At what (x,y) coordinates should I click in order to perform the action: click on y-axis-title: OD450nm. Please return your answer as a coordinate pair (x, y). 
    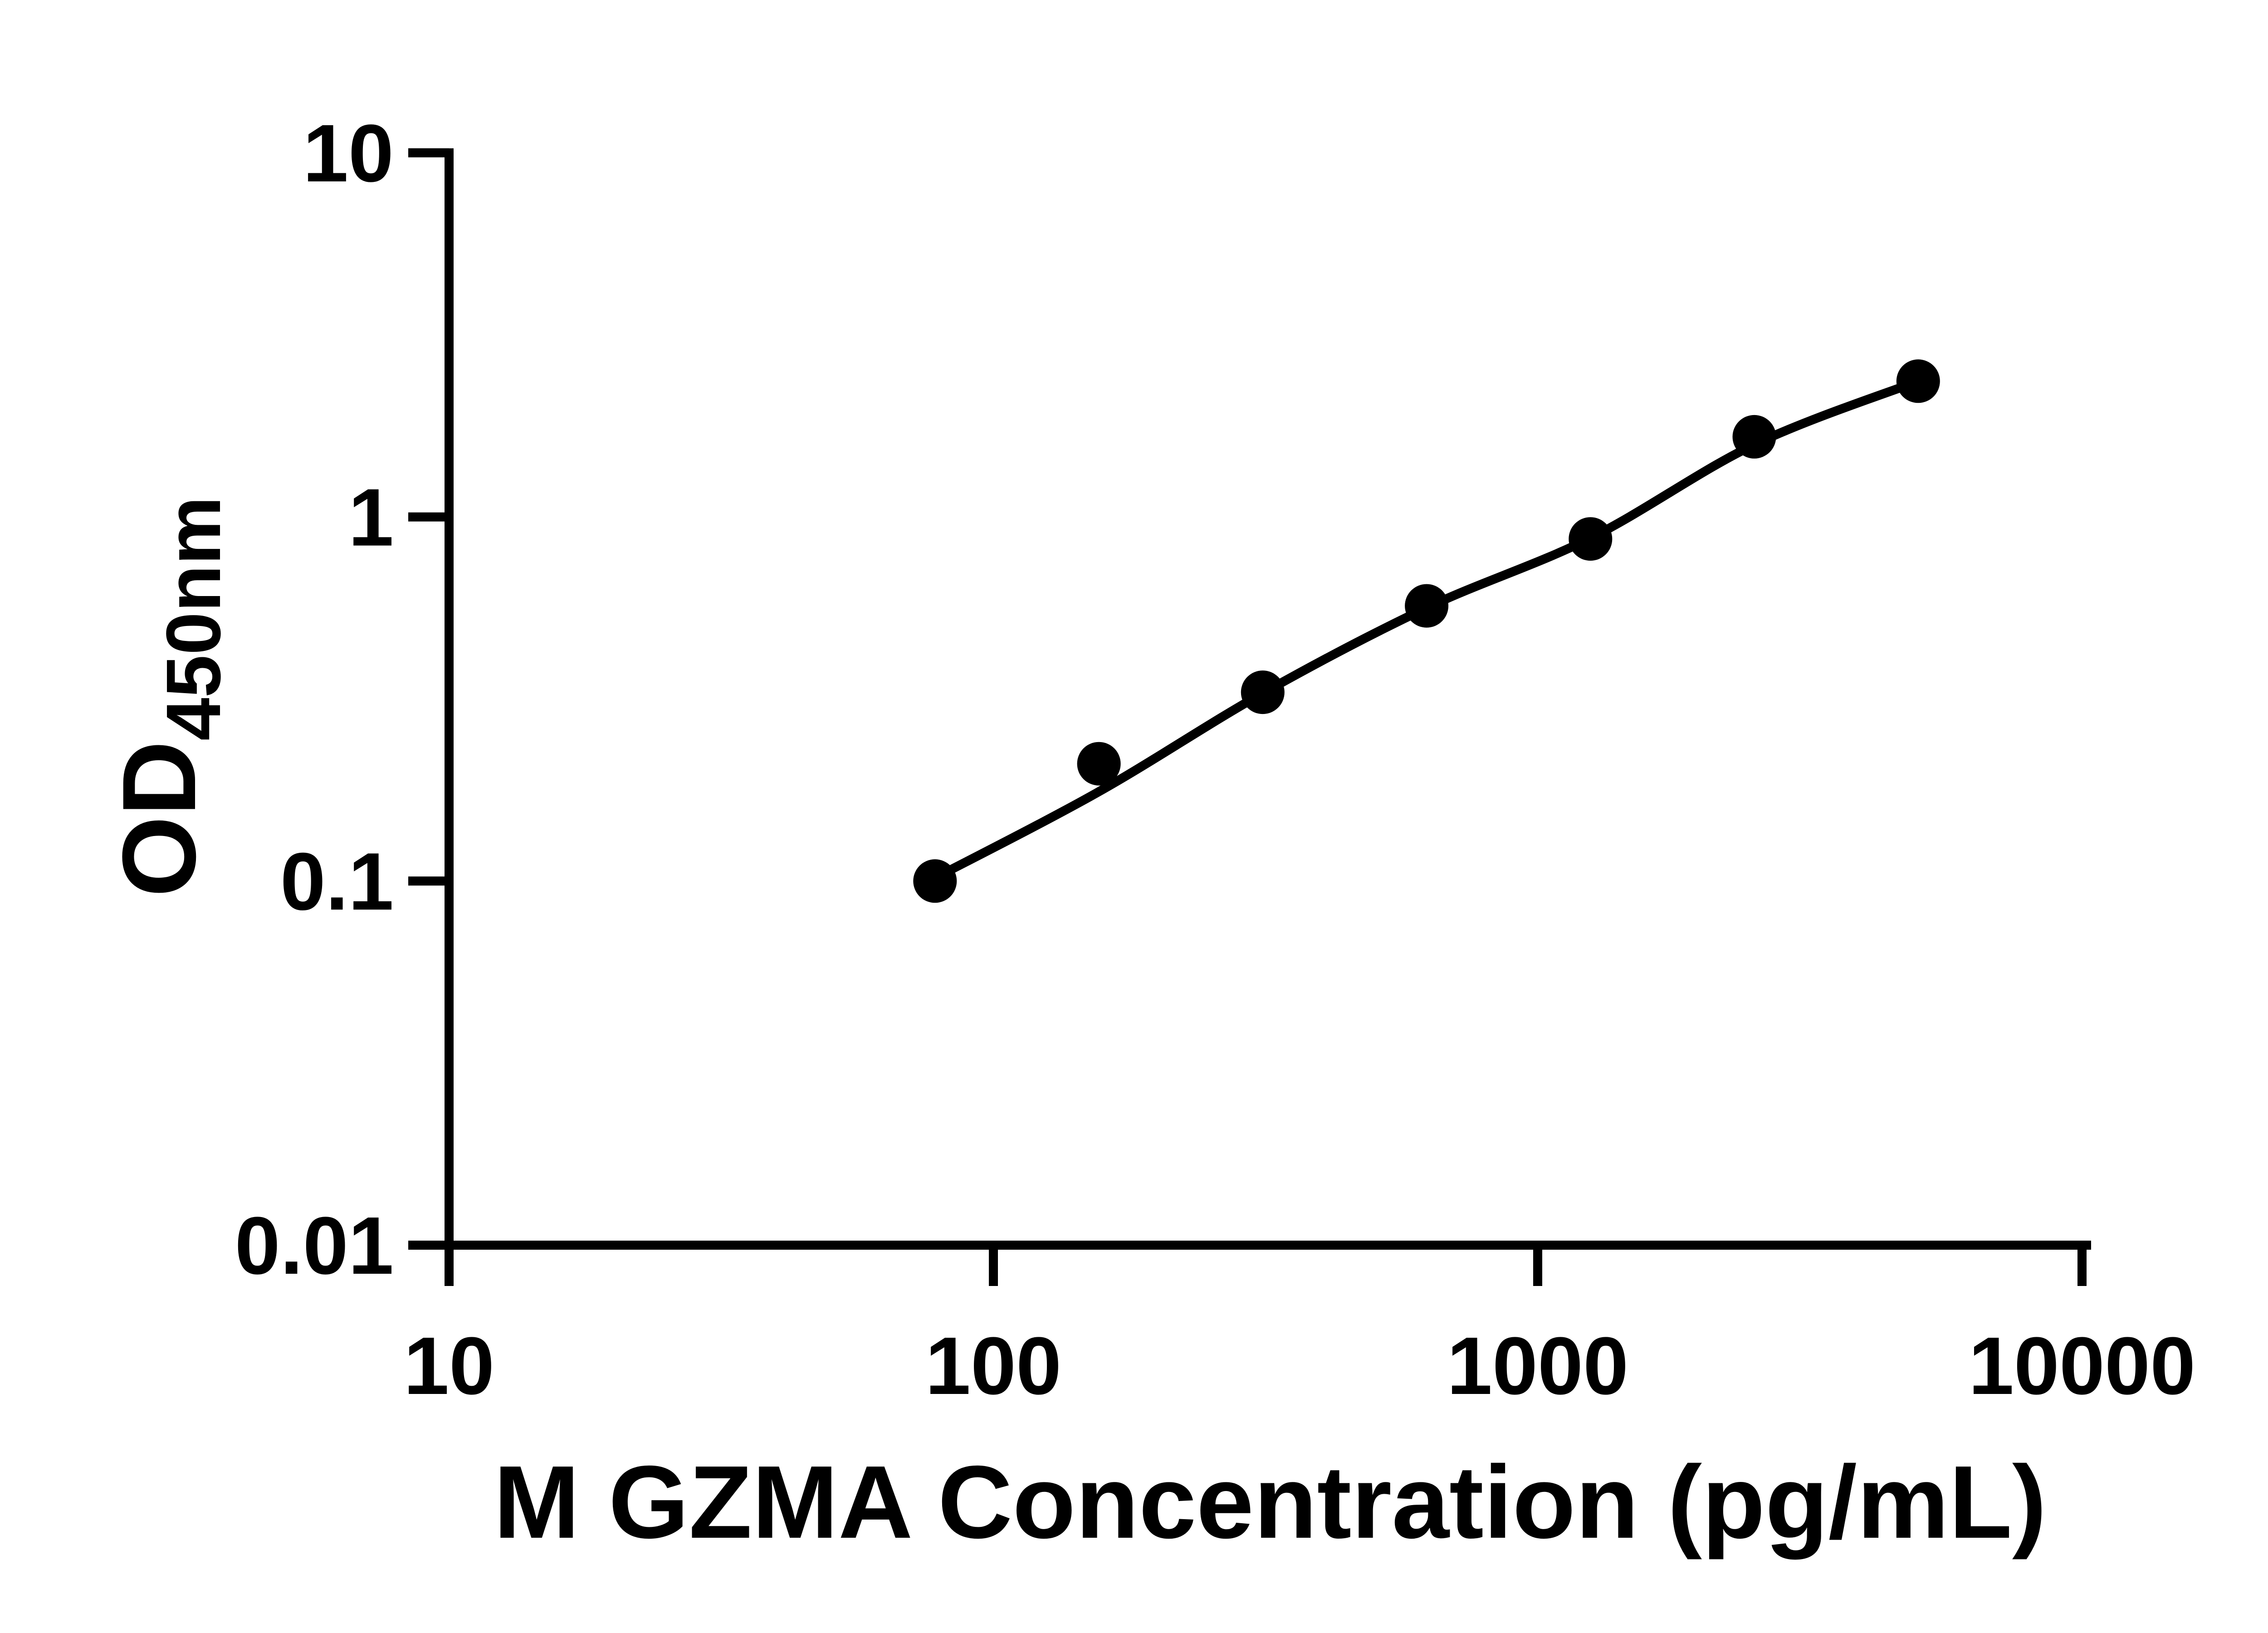
    Looking at the image, I should click on (169, 696).